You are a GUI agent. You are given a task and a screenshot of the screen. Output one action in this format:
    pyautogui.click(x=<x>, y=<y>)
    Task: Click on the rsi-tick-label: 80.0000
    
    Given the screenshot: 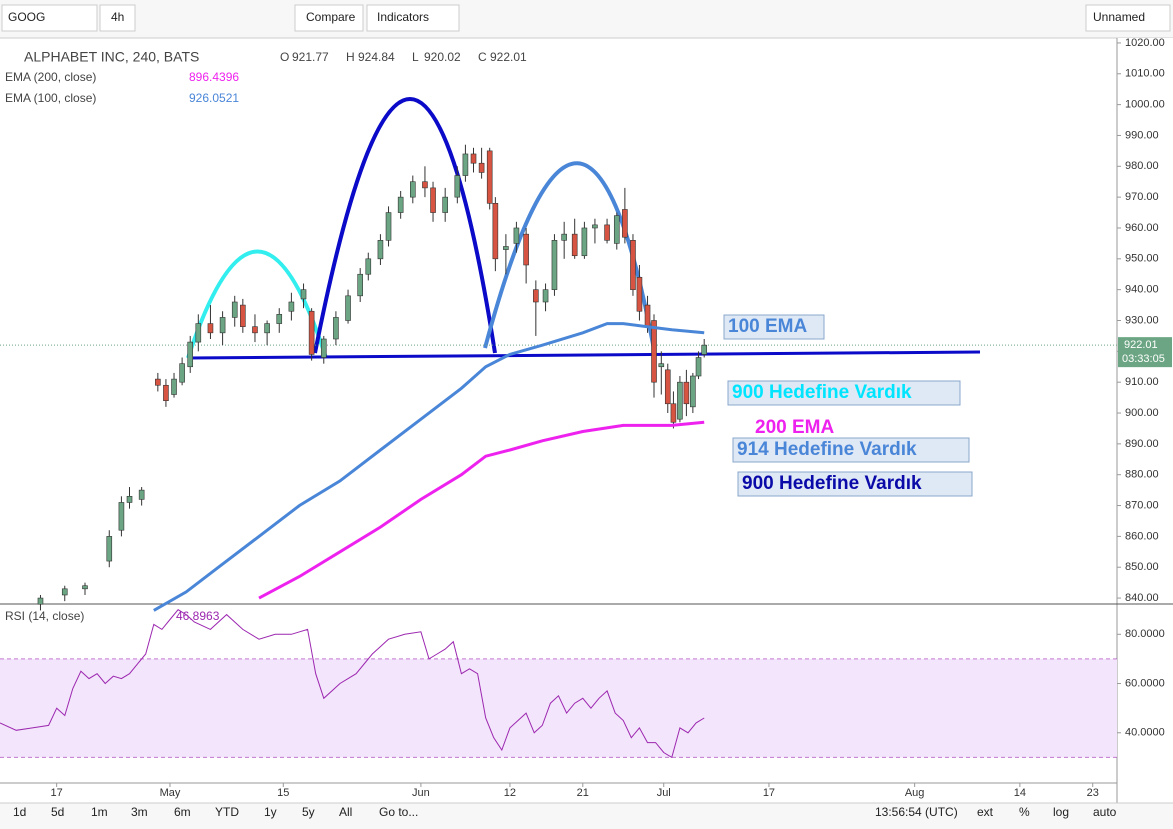 What is the action you would take?
    pyautogui.click(x=1145, y=634)
    